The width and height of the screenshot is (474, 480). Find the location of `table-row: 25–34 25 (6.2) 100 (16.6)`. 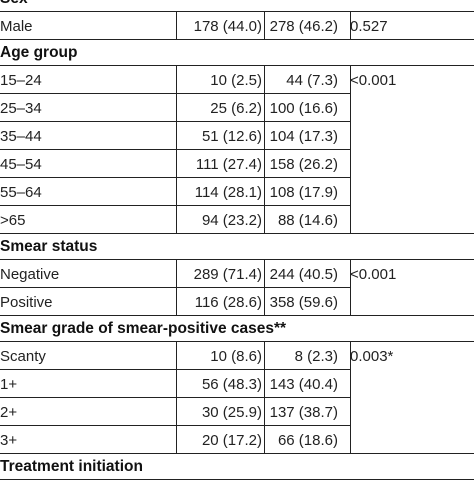

table-row: 25–34 25 (6.2) 100 (16.6) is located at coordinates (237, 108).